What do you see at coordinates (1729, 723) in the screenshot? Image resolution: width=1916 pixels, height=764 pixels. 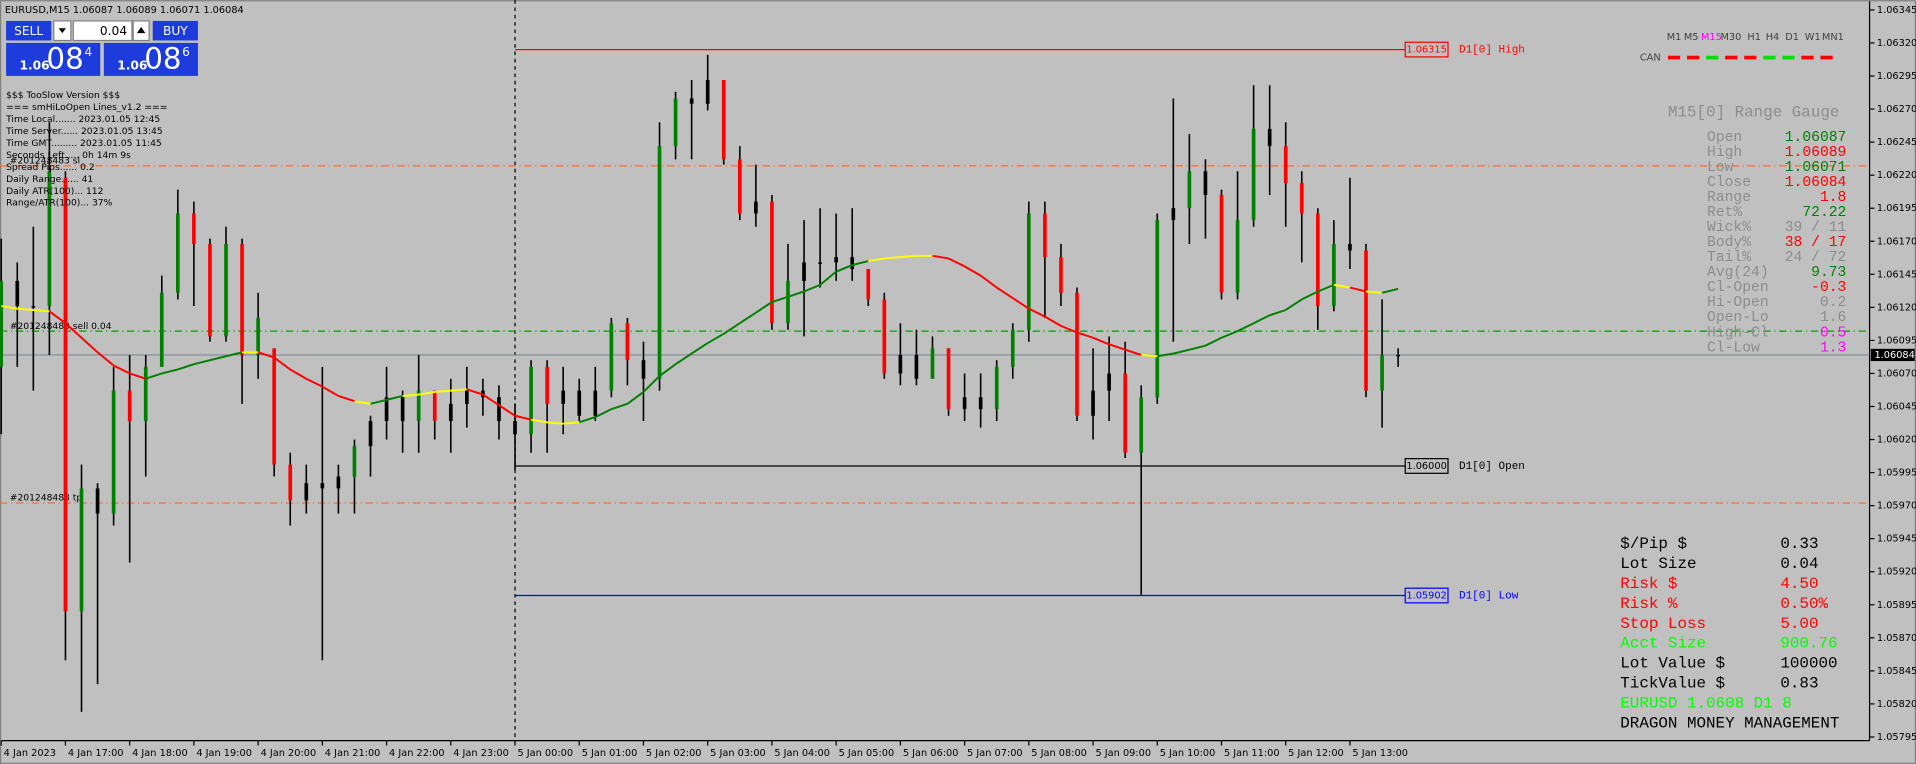 I see `money-line: DRAGON MONEY MANAGEMENT` at bounding box center [1729, 723].